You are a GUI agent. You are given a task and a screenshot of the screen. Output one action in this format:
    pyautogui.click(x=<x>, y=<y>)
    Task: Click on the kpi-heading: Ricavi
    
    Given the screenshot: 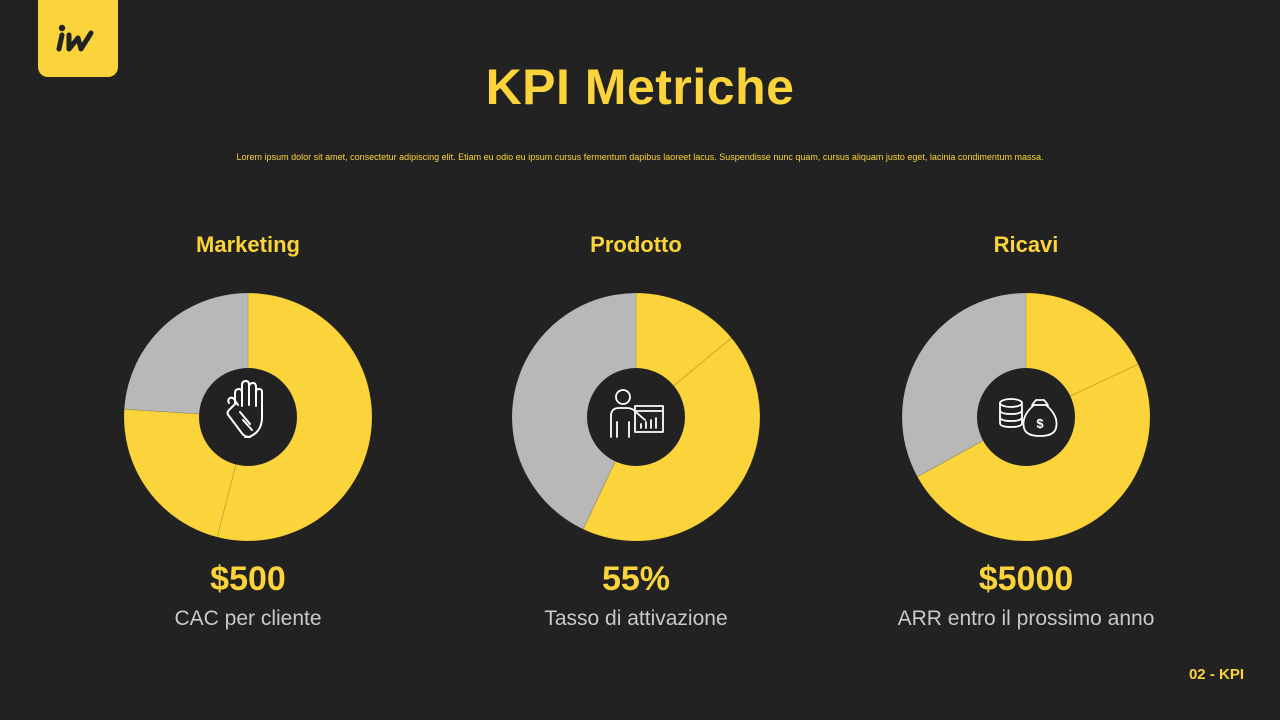 What is the action you would take?
    pyautogui.click(x=1026, y=244)
    